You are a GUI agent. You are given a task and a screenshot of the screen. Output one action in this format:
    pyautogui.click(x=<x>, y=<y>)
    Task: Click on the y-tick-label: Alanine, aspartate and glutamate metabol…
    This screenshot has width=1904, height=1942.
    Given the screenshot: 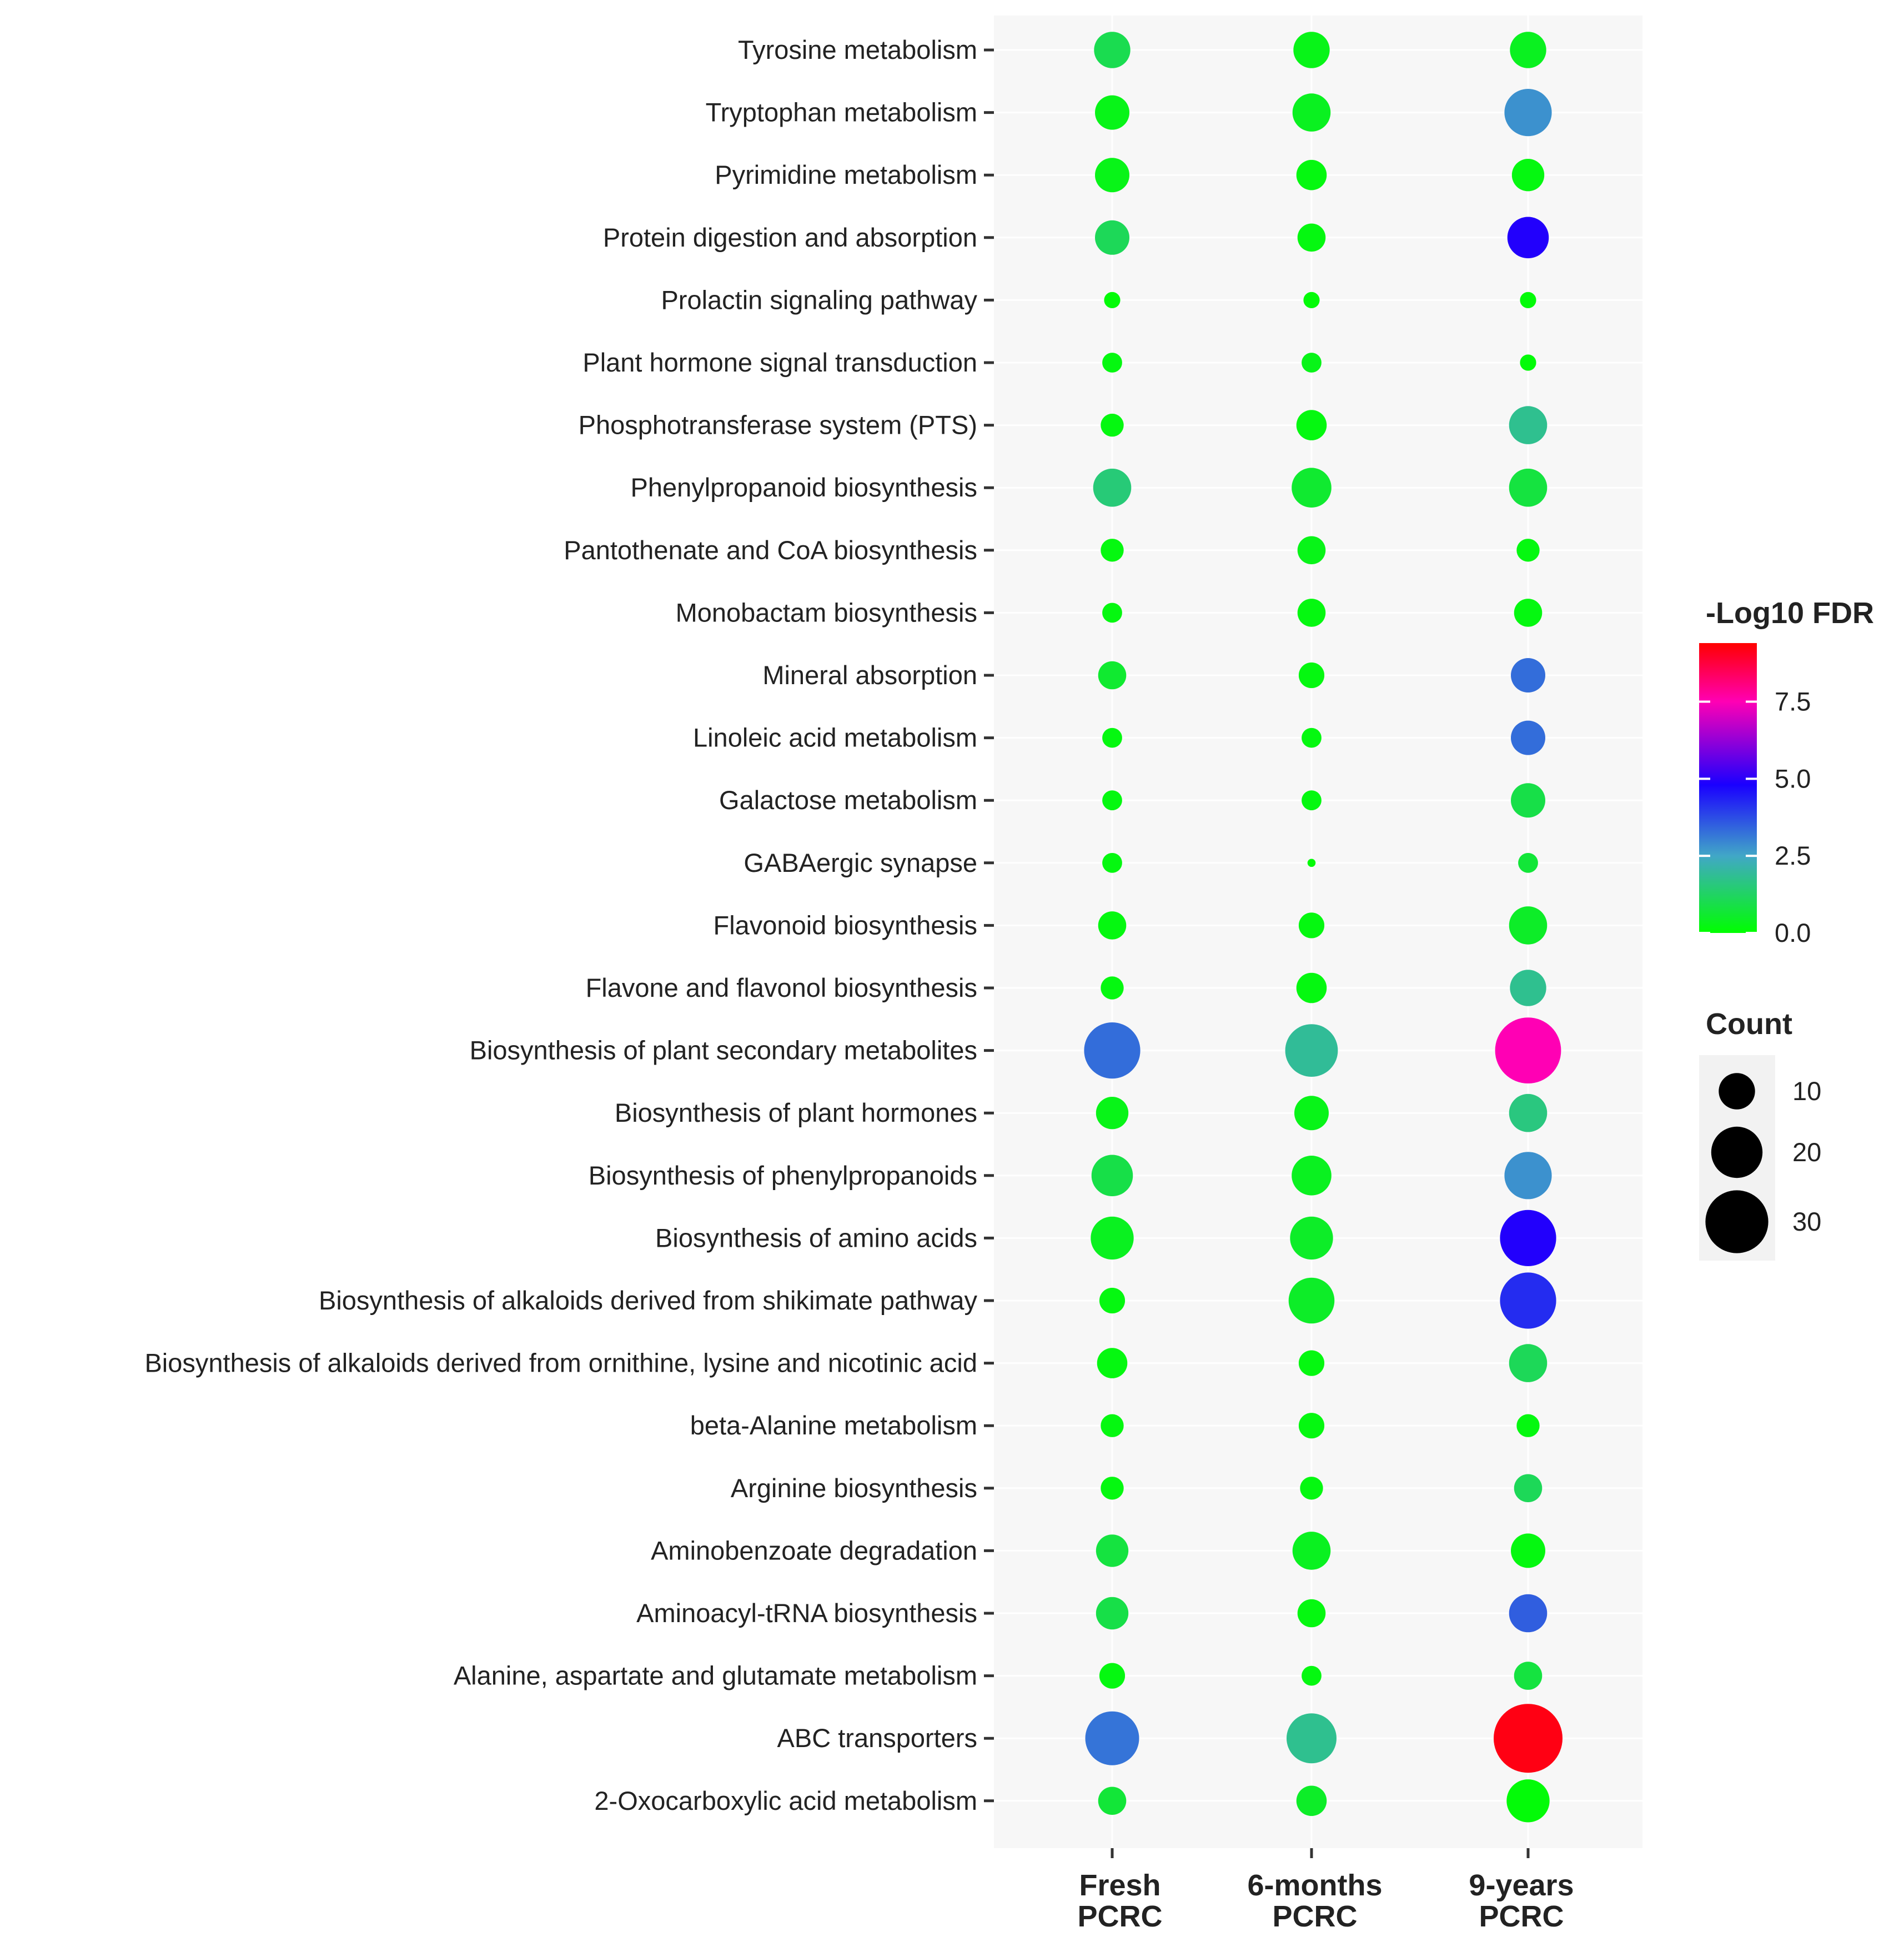 What is the action you would take?
    pyautogui.click(x=716, y=1675)
    